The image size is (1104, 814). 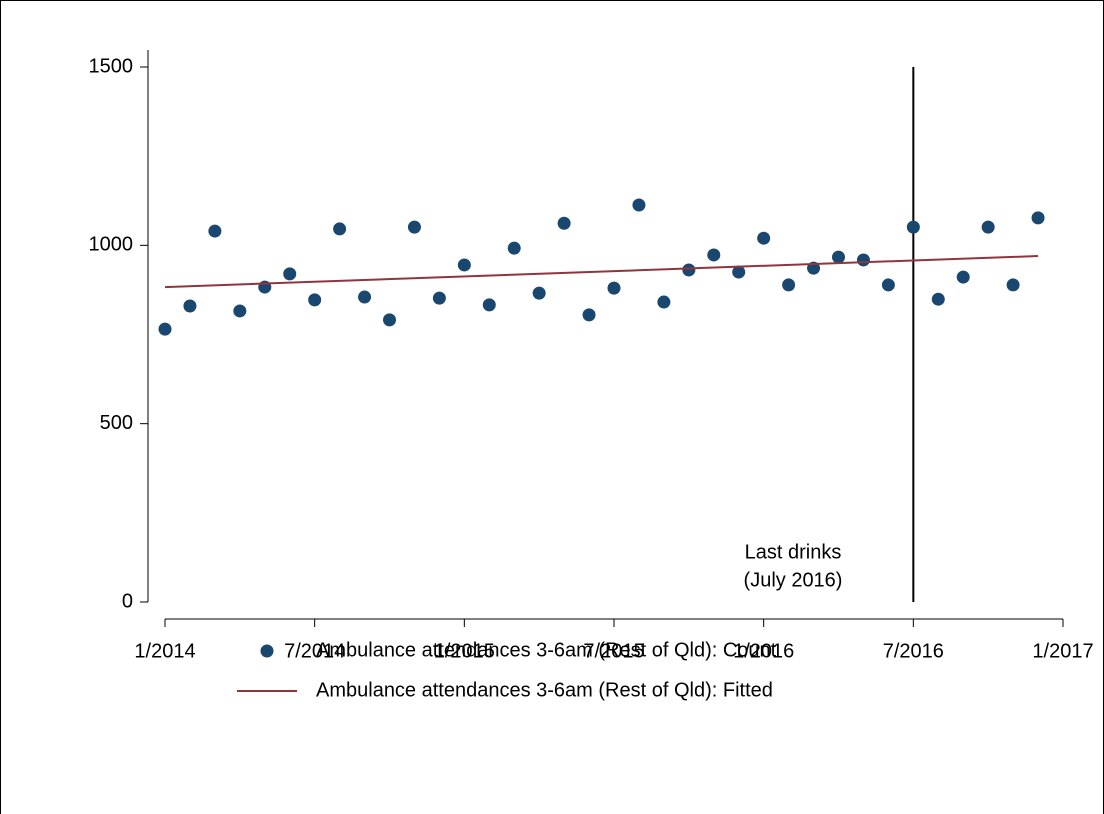 What do you see at coordinates (793, 552) in the screenshot?
I see `annotation: Last drinks` at bounding box center [793, 552].